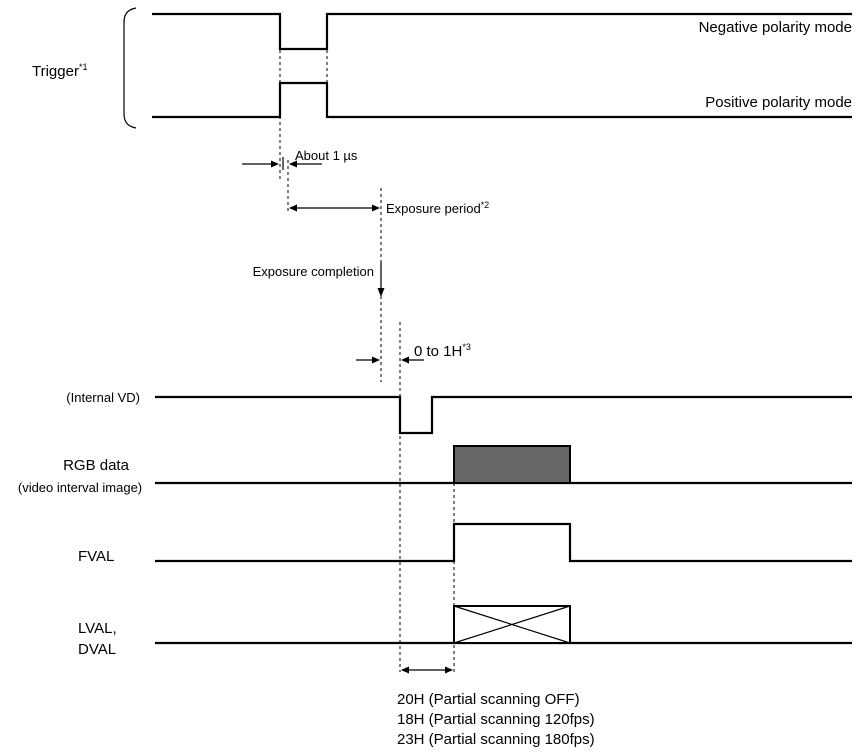 The height and width of the screenshot is (755, 859). What do you see at coordinates (103, 397) in the screenshot?
I see `internal-vd-label: (Internal VD)` at bounding box center [103, 397].